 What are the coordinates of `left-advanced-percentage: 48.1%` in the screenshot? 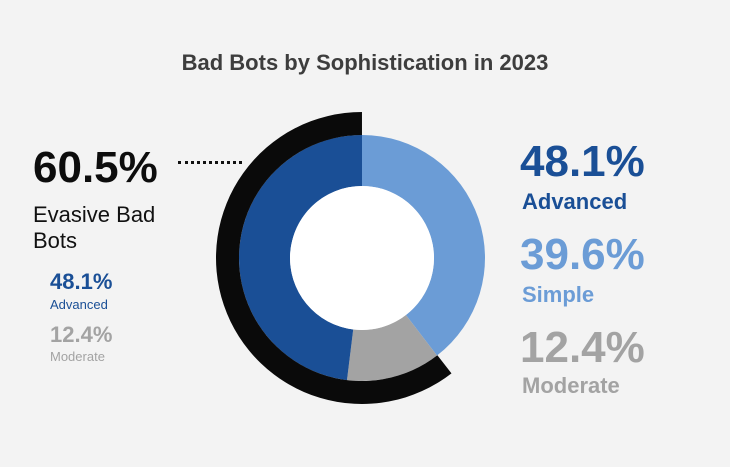 It's located at (81, 281).